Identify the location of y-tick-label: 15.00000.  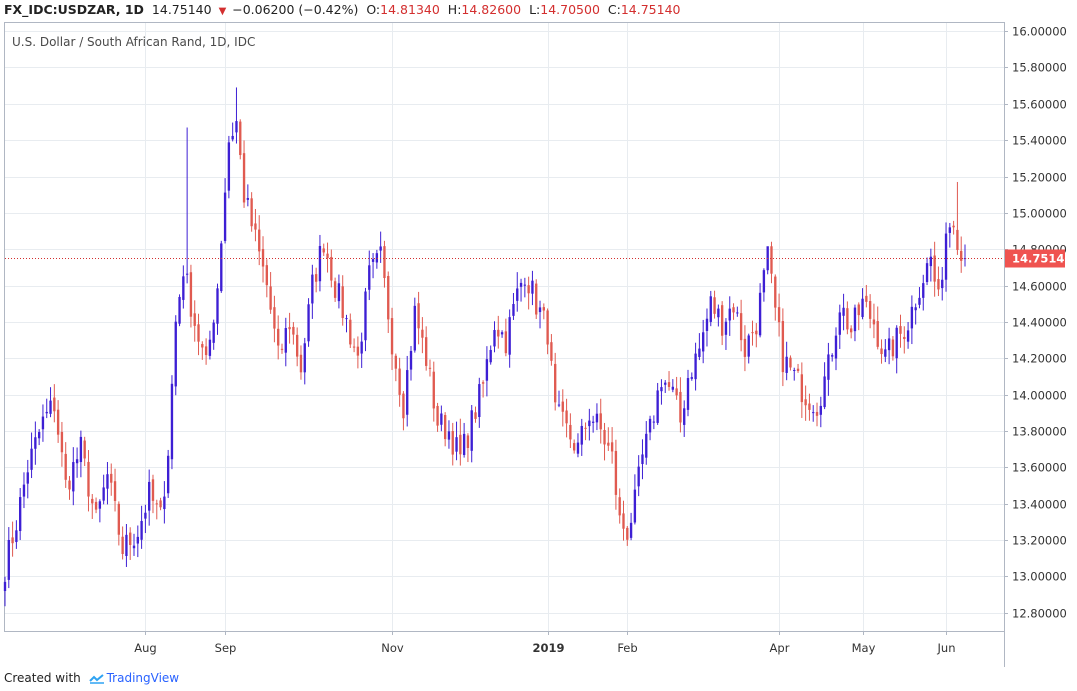
(1039, 214).